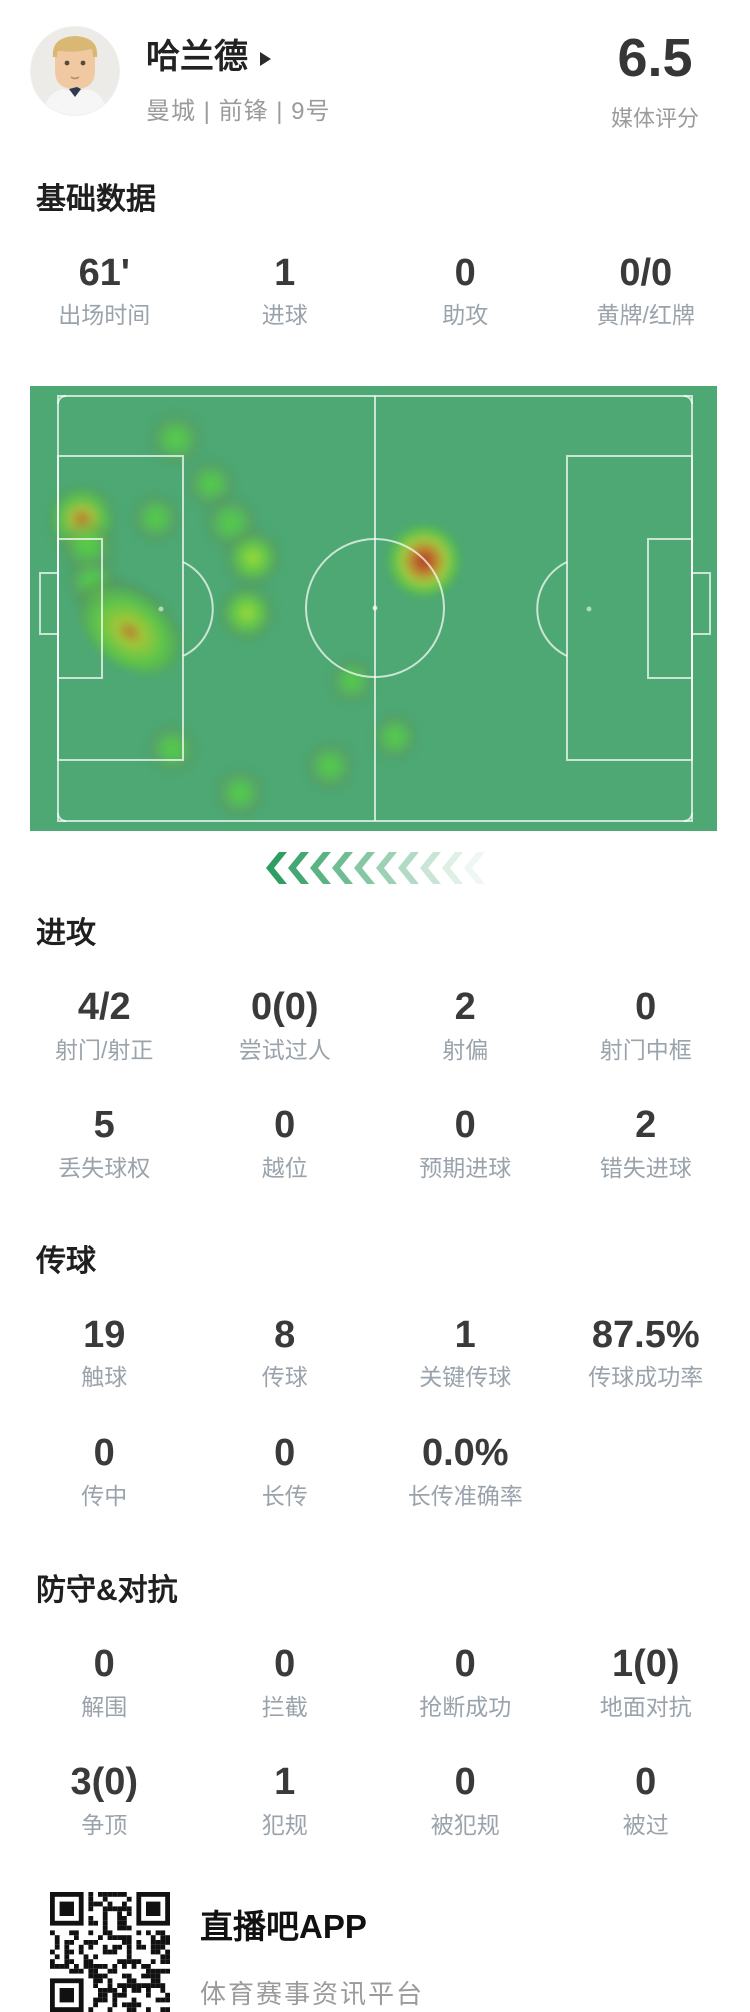  I want to click on stat-item: 0 解围, so click(104, 1682).